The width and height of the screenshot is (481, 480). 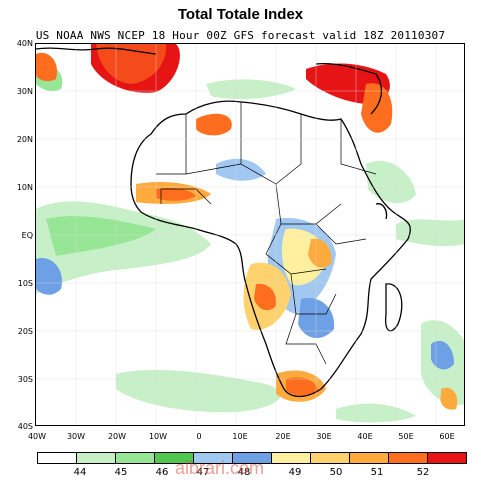 I want to click on lon-label-20w: 20W, so click(x=117, y=436).